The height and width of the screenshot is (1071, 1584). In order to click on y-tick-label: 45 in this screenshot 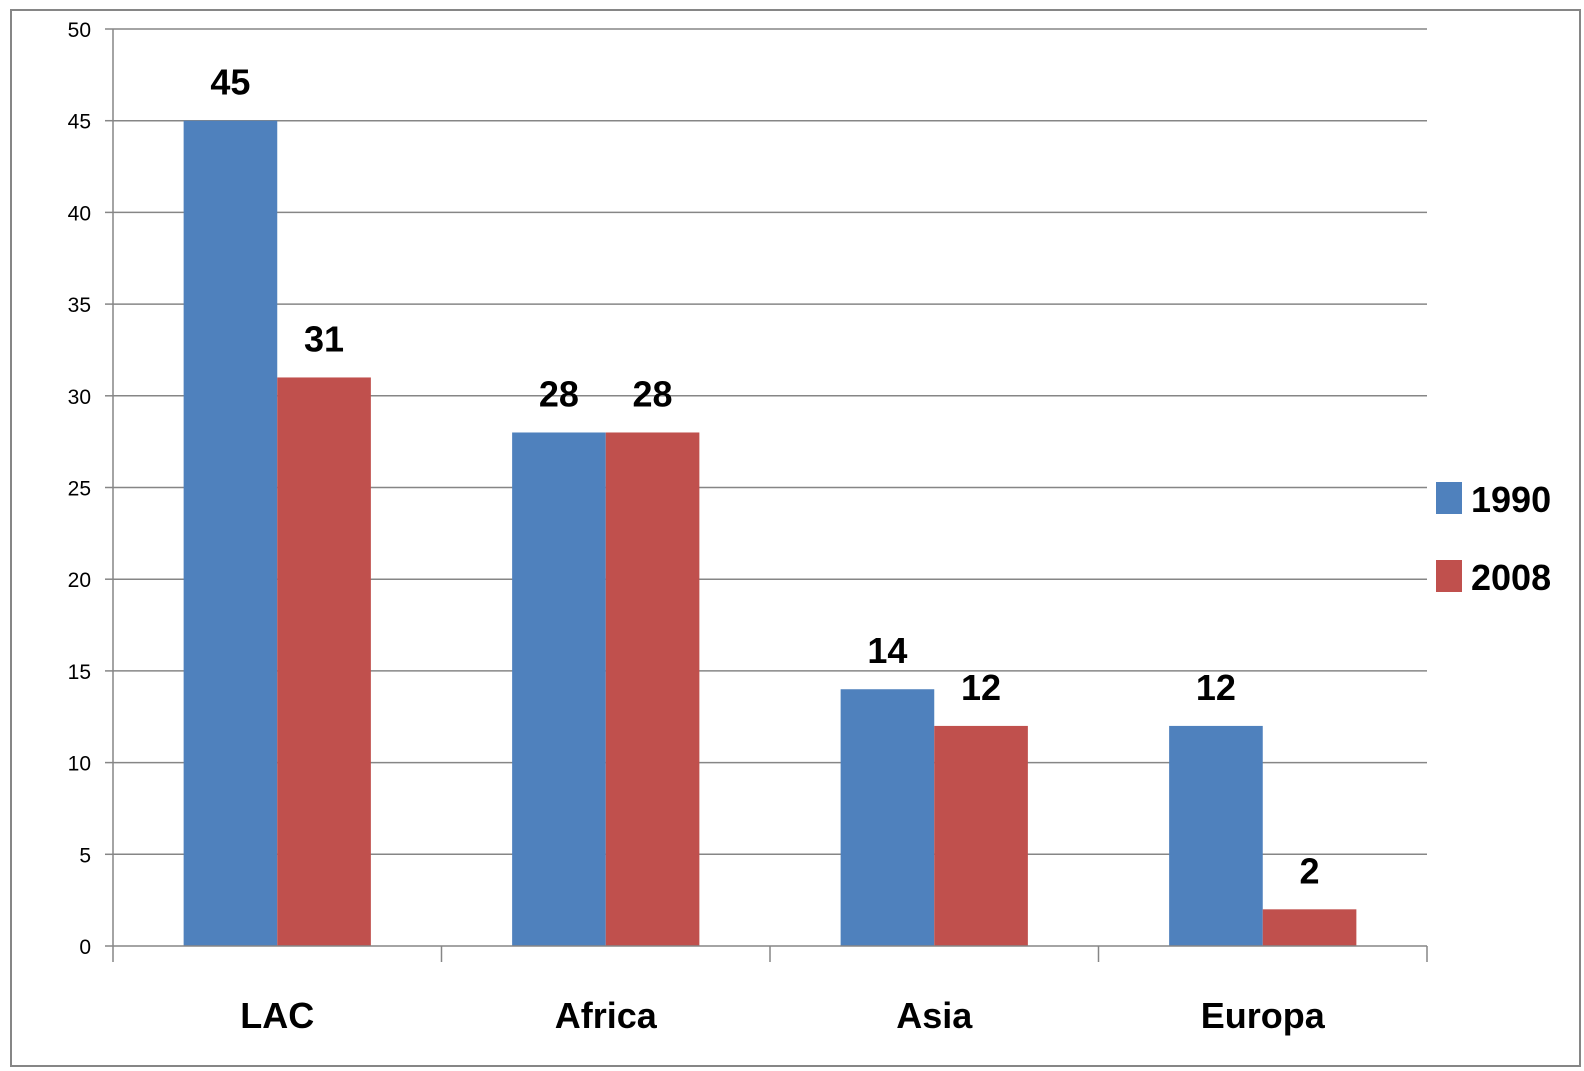, I will do `click(79, 122)`.